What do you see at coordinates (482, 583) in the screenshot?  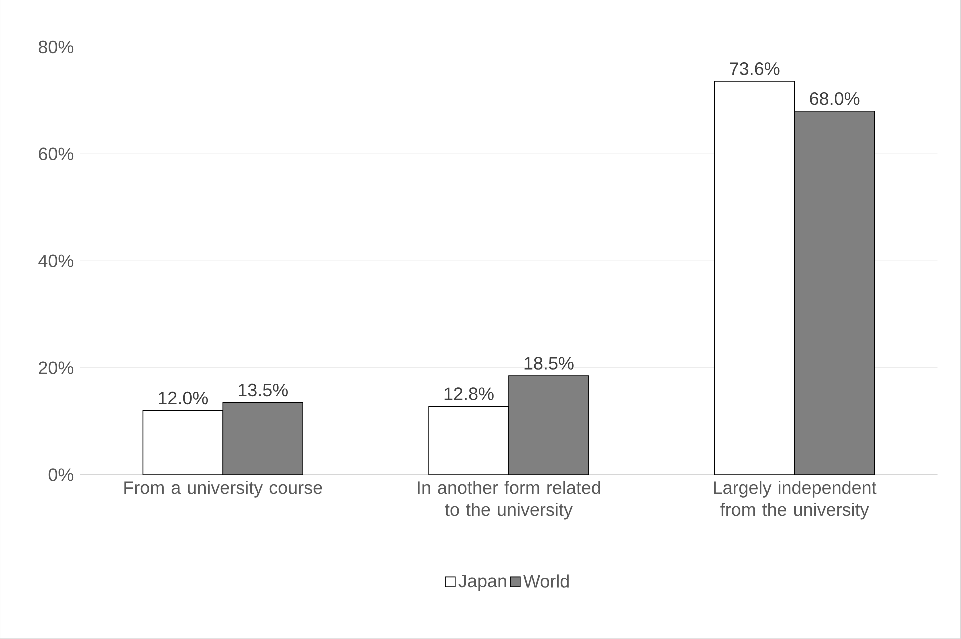 I see `legend-label: Japan` at bounding box center [482, 583].